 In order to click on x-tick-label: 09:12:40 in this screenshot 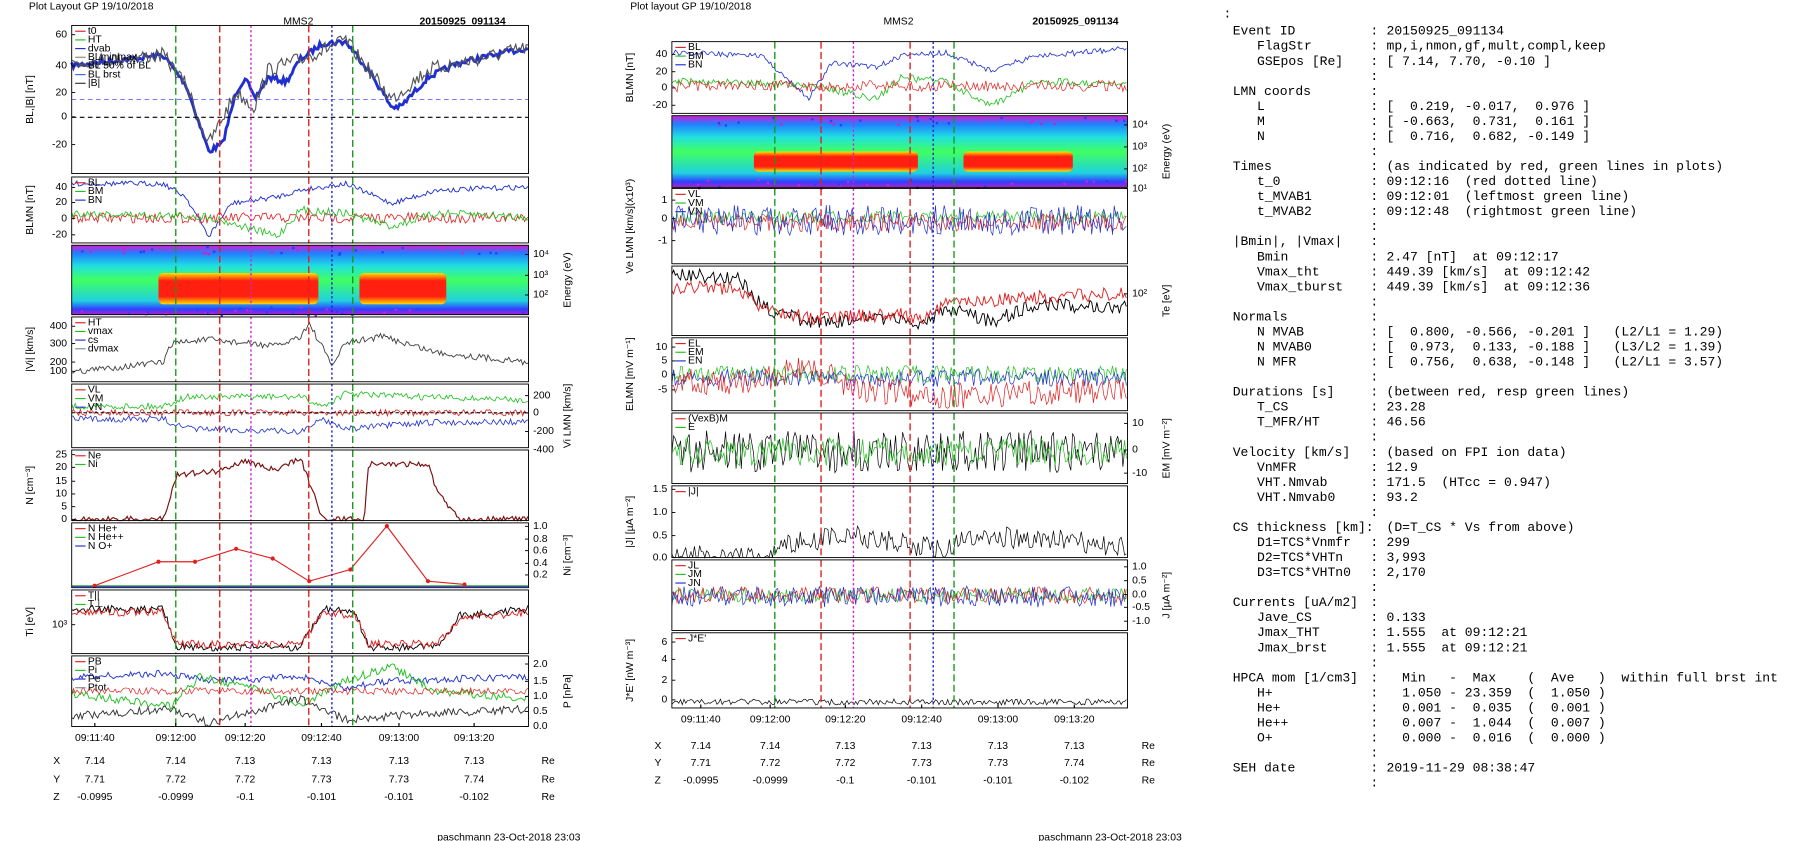, I will do `click(921, 719)`.